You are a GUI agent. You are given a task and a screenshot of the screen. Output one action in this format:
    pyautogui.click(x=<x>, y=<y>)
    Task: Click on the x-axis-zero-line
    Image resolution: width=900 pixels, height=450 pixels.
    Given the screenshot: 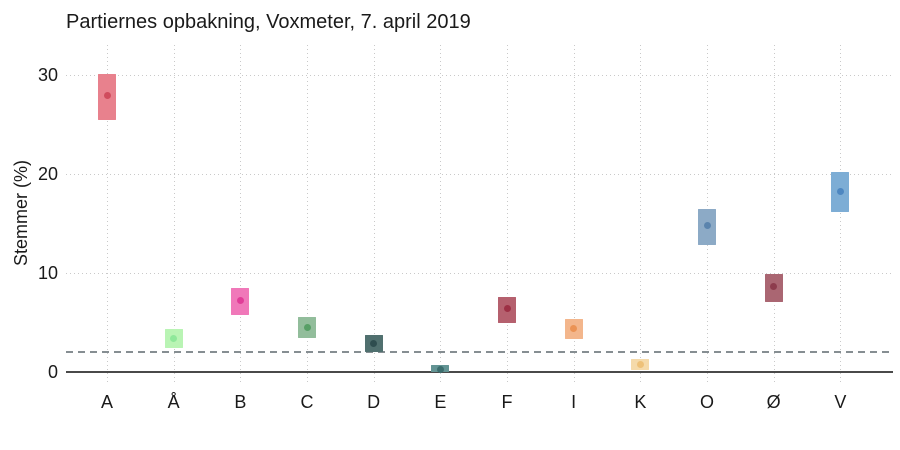 What is the action you would take?
    pyautogui.click(x=479, y=372)
    